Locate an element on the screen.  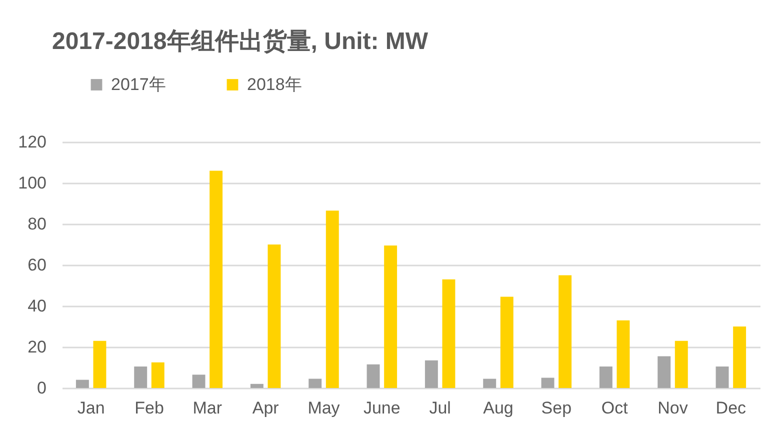
y-tick-label: 120 is located at coordinates (32, 142).